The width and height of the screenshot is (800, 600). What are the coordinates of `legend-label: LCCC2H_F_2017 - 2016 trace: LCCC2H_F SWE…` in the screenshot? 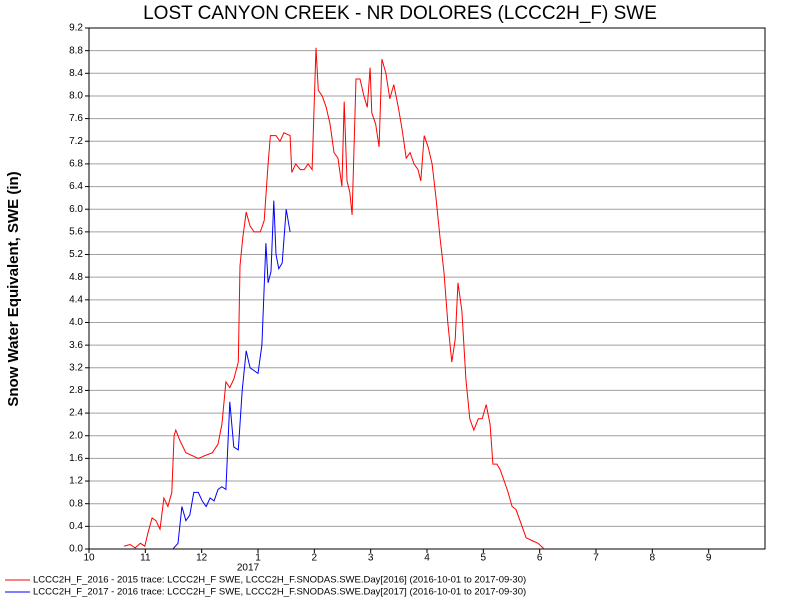 It's located at (279, 592).